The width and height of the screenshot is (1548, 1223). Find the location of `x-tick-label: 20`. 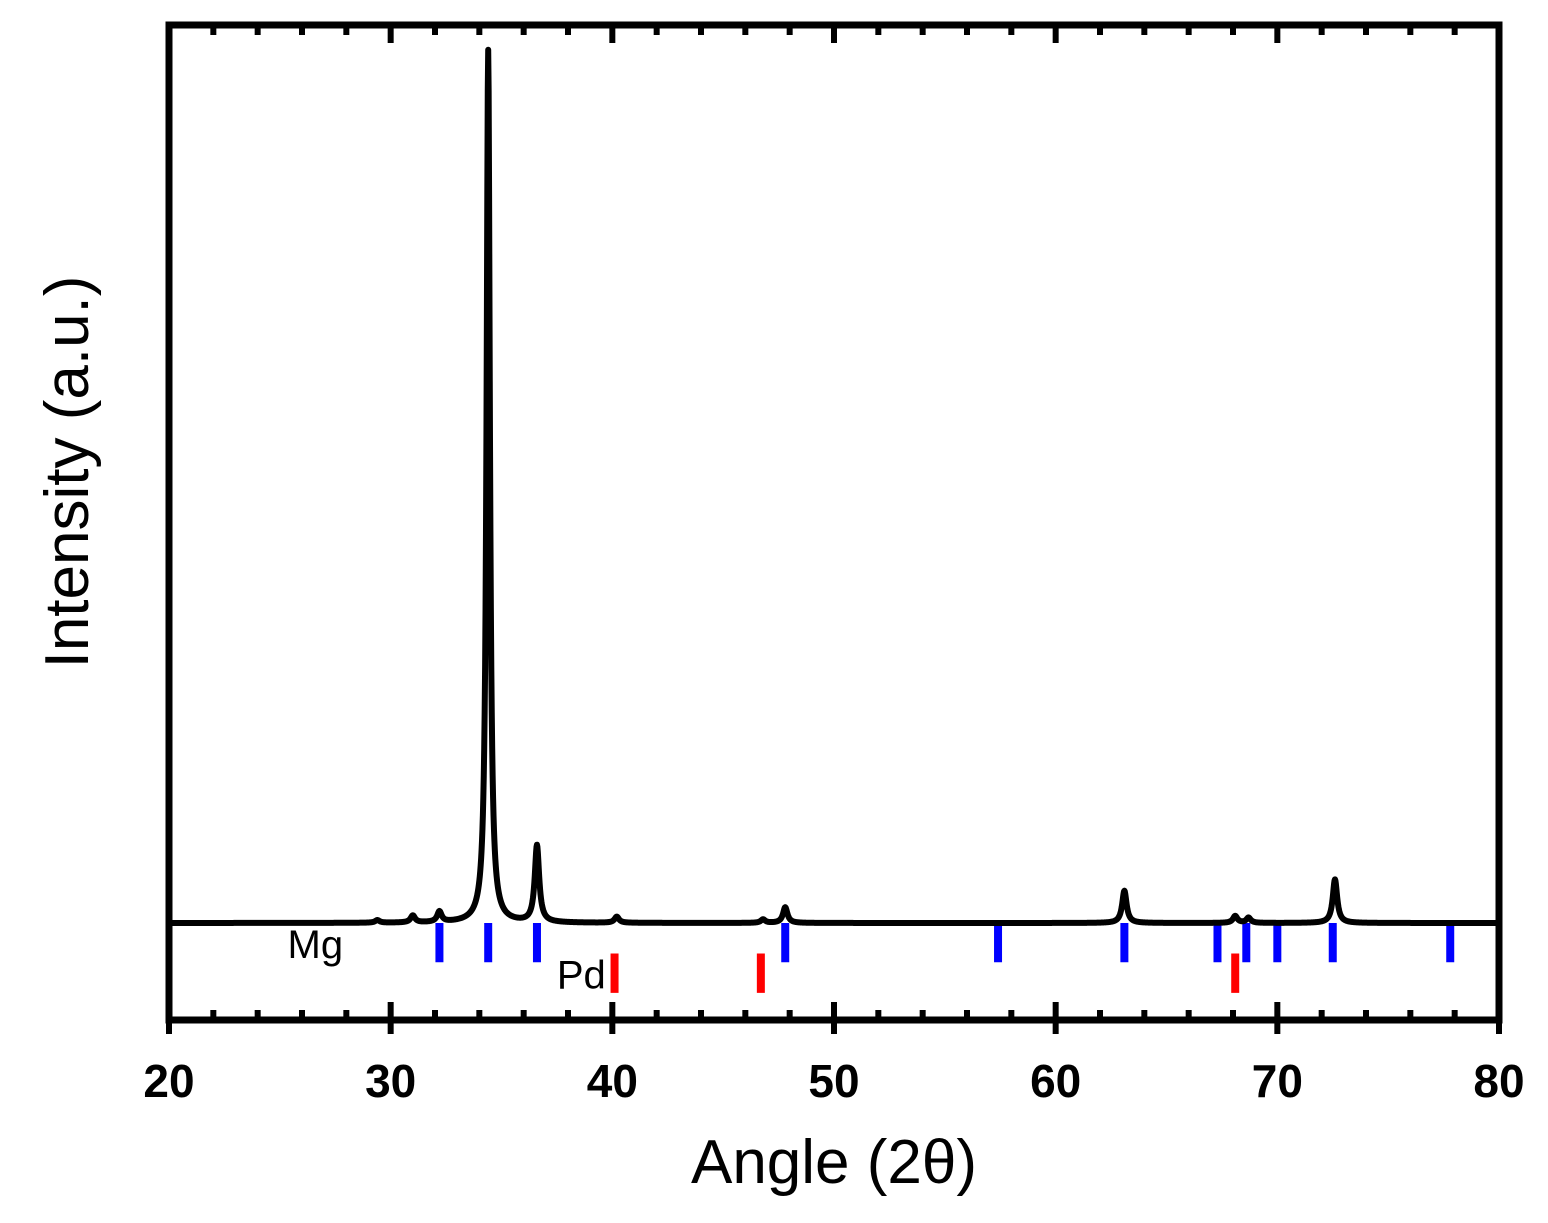

x-tick-label: 20 is located at coordinates (168, 1081).